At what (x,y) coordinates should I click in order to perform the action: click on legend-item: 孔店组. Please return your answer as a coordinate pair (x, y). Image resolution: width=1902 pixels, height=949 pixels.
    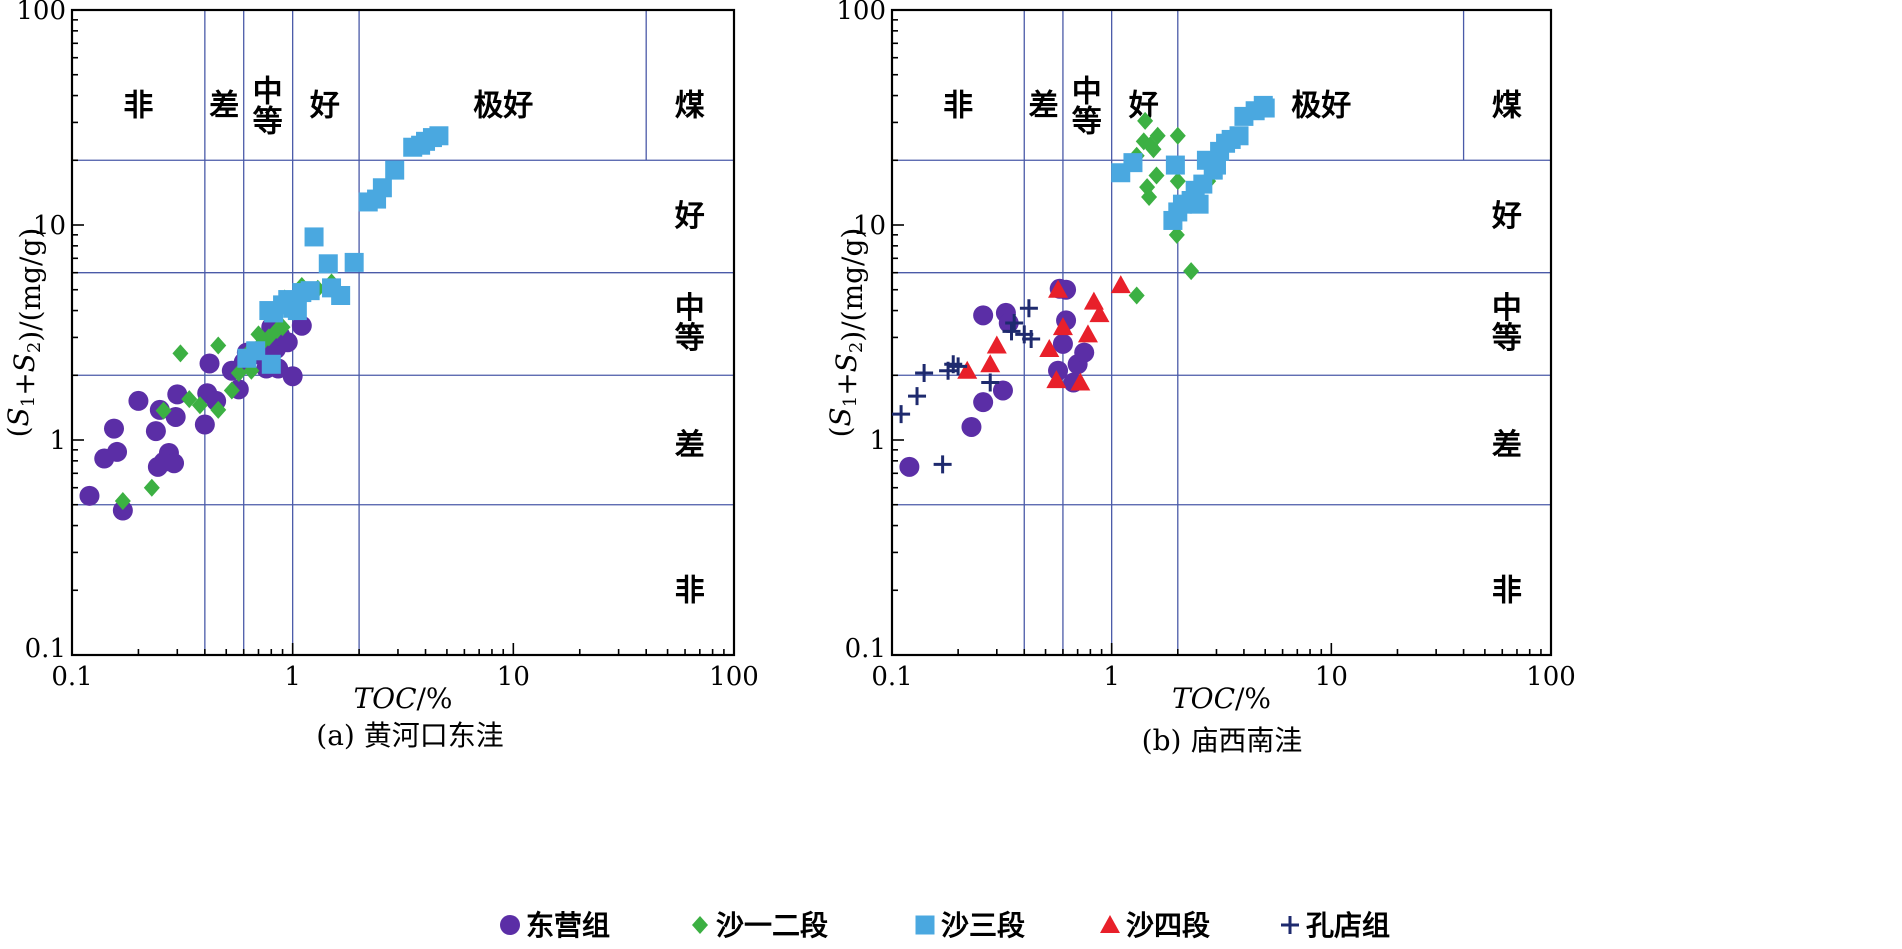
    Looking at the image, I should click on (1335, 925).